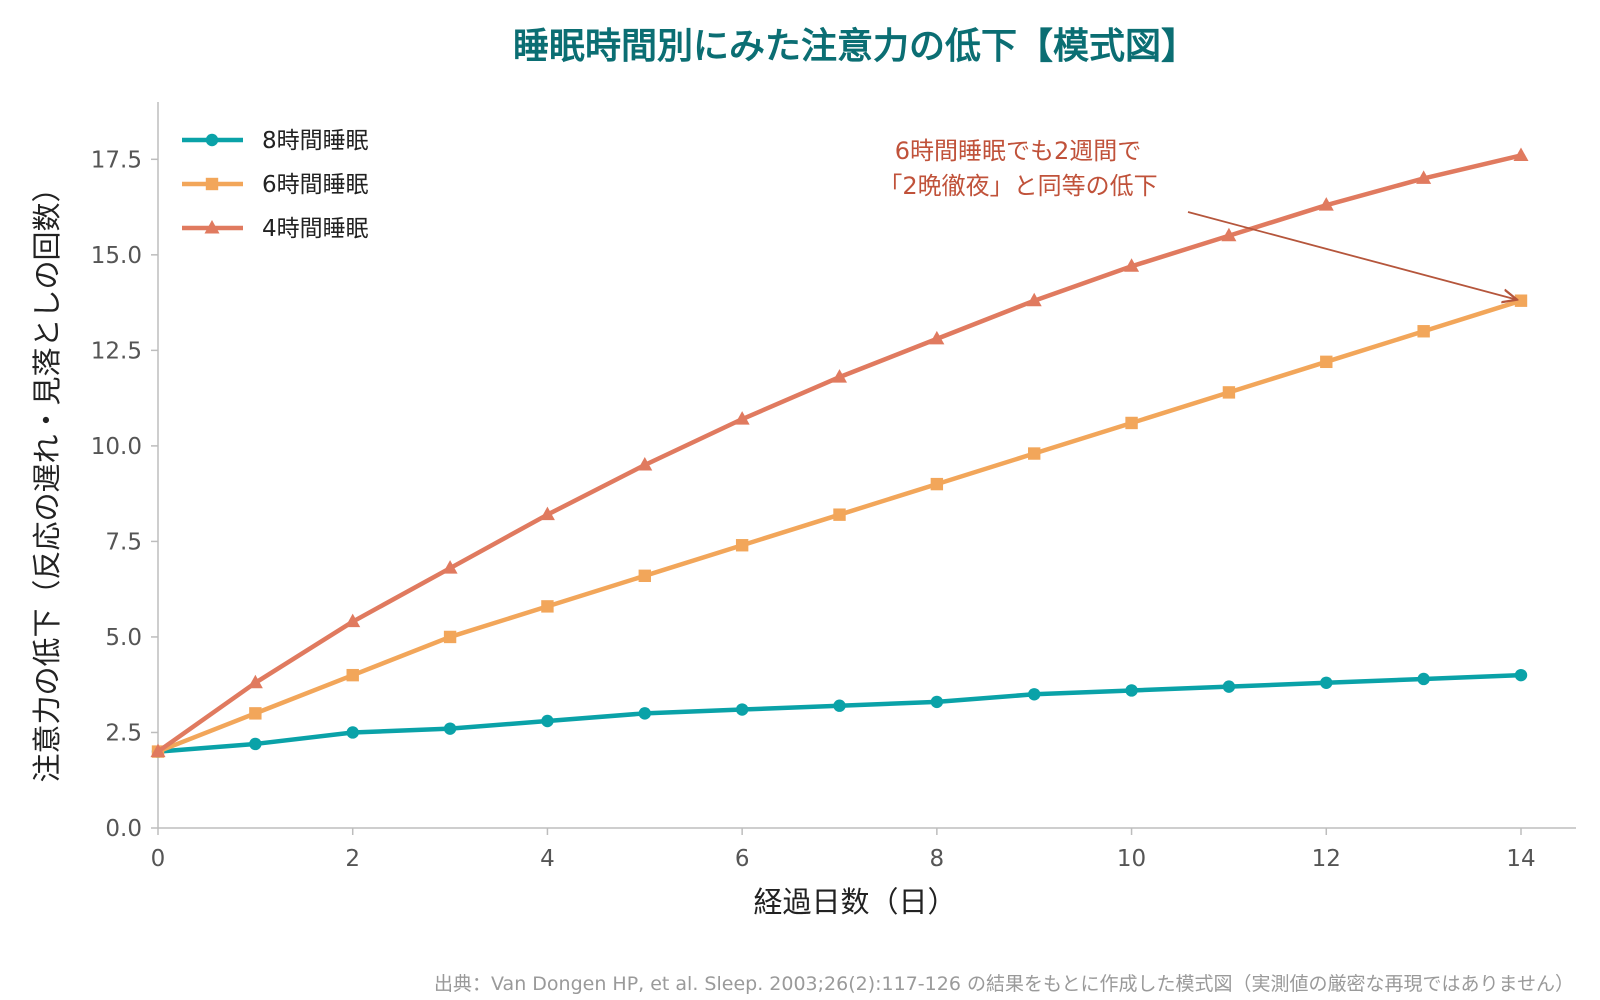 This screenshot has width=1600, height=1000. What do you see at coordinates (116, 256) in the screenshot?
I see `y-tick-label: 15.0` at bounding box center [116, 256].